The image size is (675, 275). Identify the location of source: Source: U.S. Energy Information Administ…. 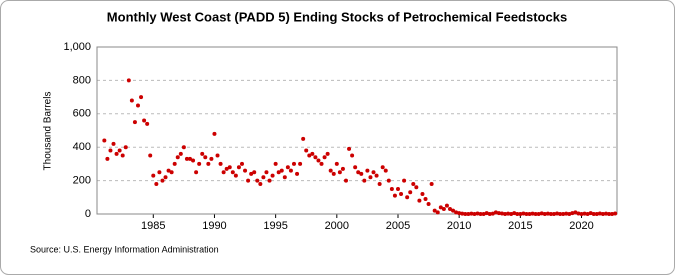
(124, 249).